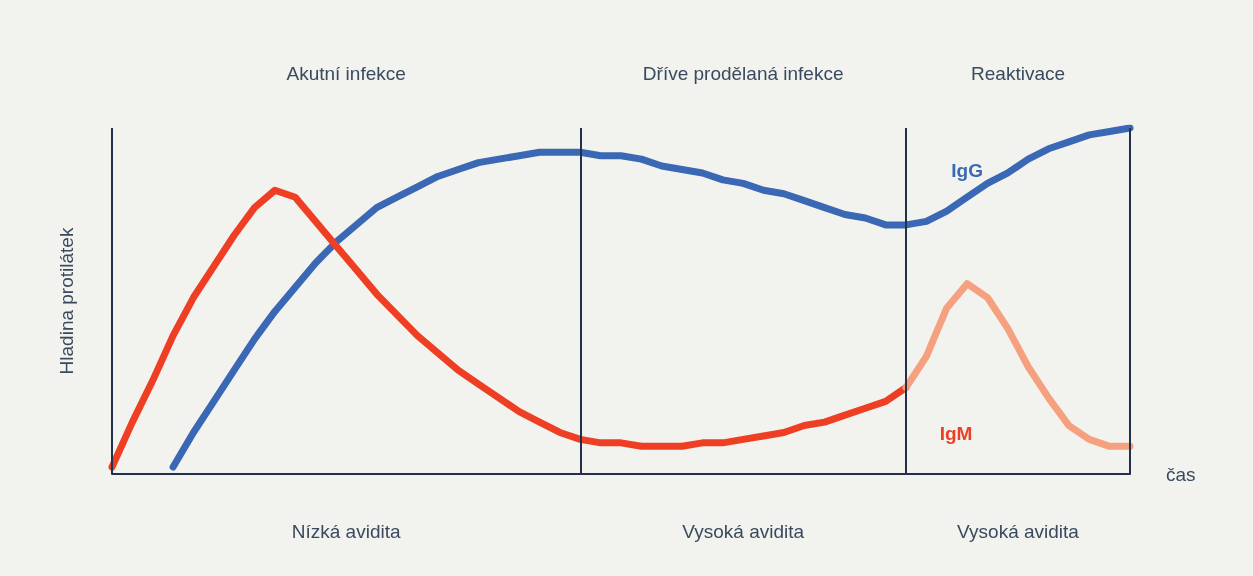 The width and height of the screenshot is (1253, 576). Describe the element at coordinates (743, 73) in the screenshot. I see `text: Dříve prodělaná infekce` at that location.